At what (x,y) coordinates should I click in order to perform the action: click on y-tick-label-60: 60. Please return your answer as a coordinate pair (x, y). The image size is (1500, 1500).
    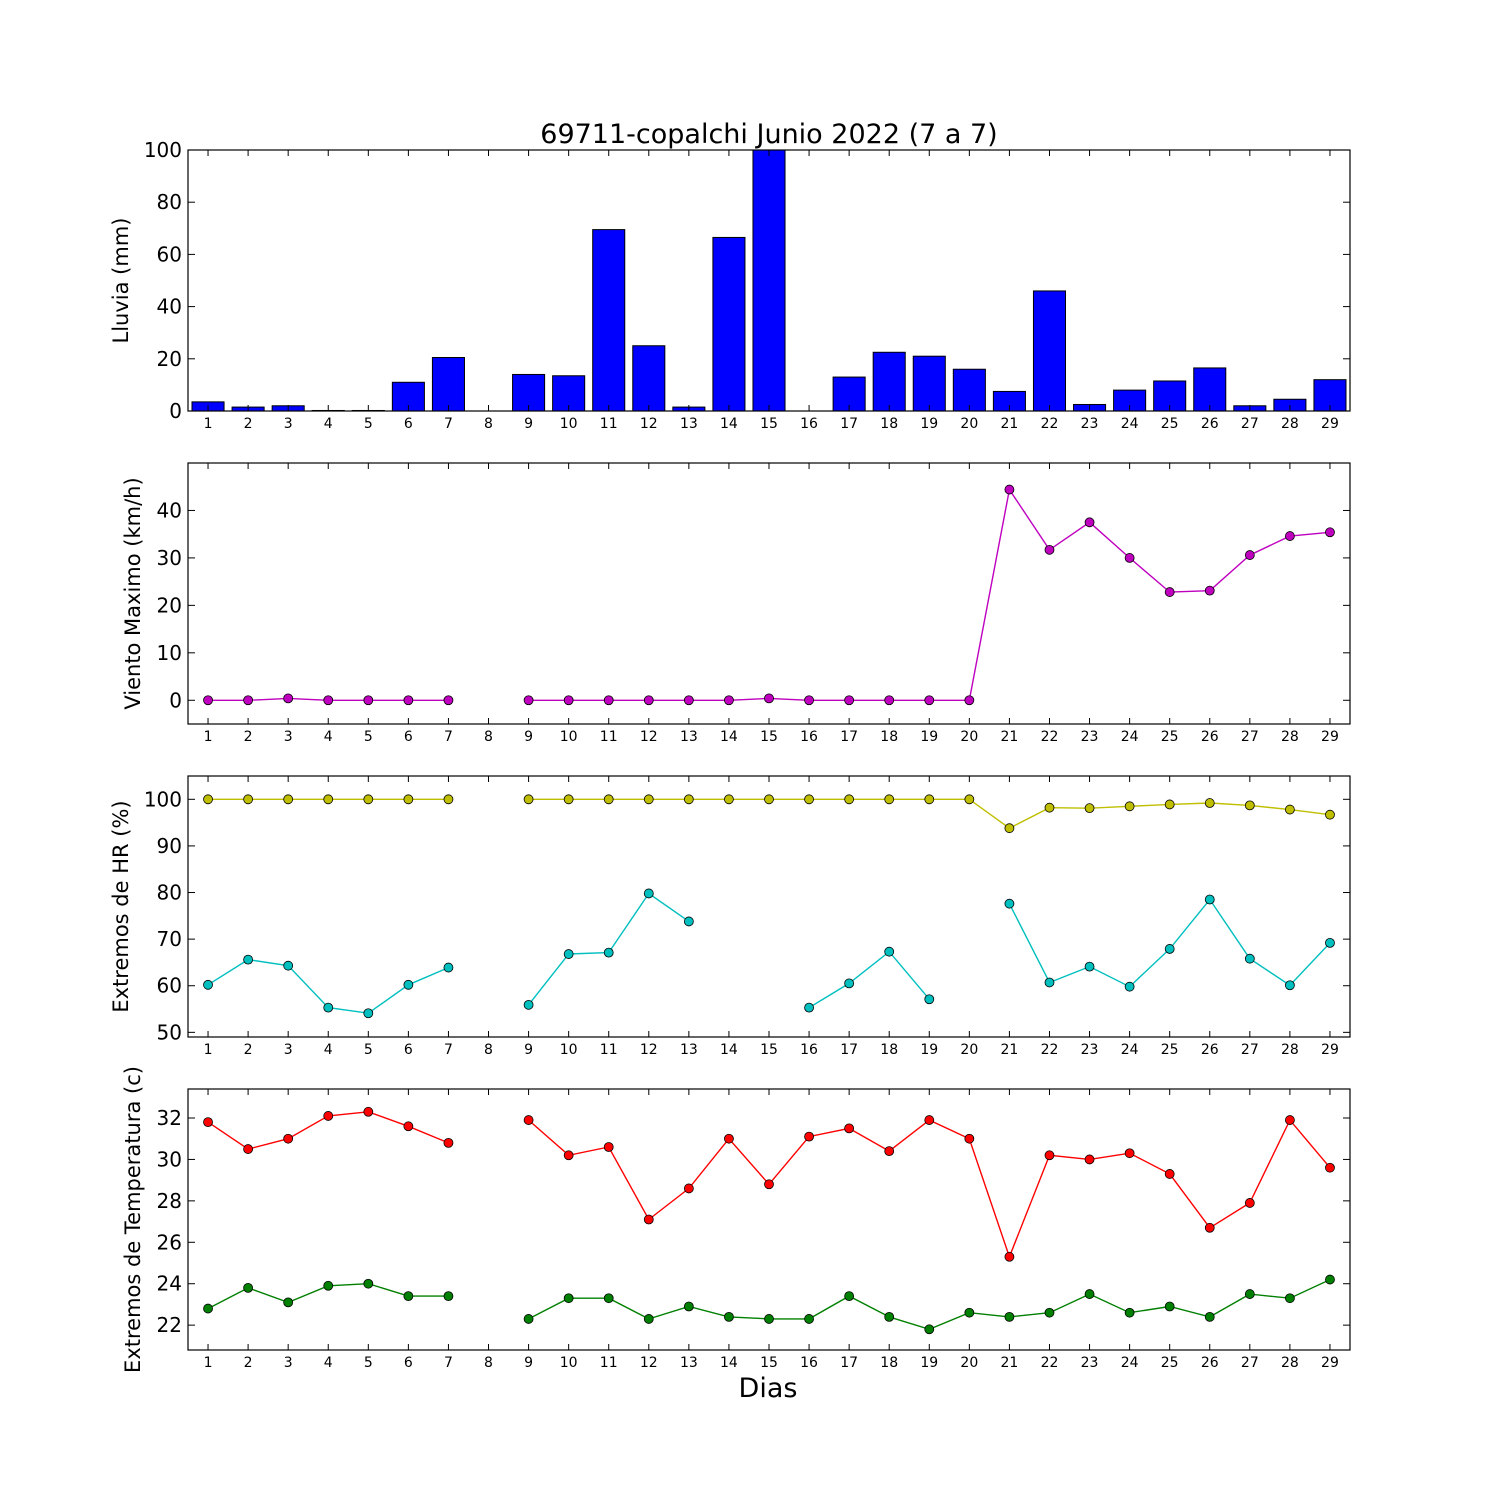
    Looking at the image, I should click on (169, 254).